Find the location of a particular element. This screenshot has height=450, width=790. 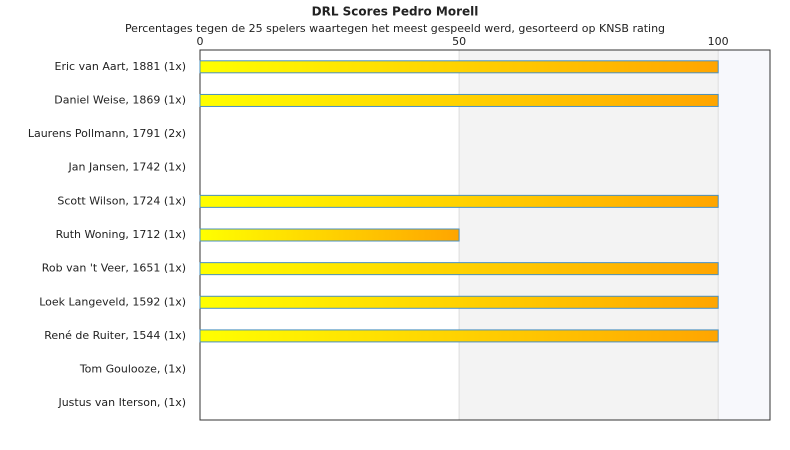

y-tick-label: Jan Jansen, 1742 (1x) is located at coordinates (127, 167).